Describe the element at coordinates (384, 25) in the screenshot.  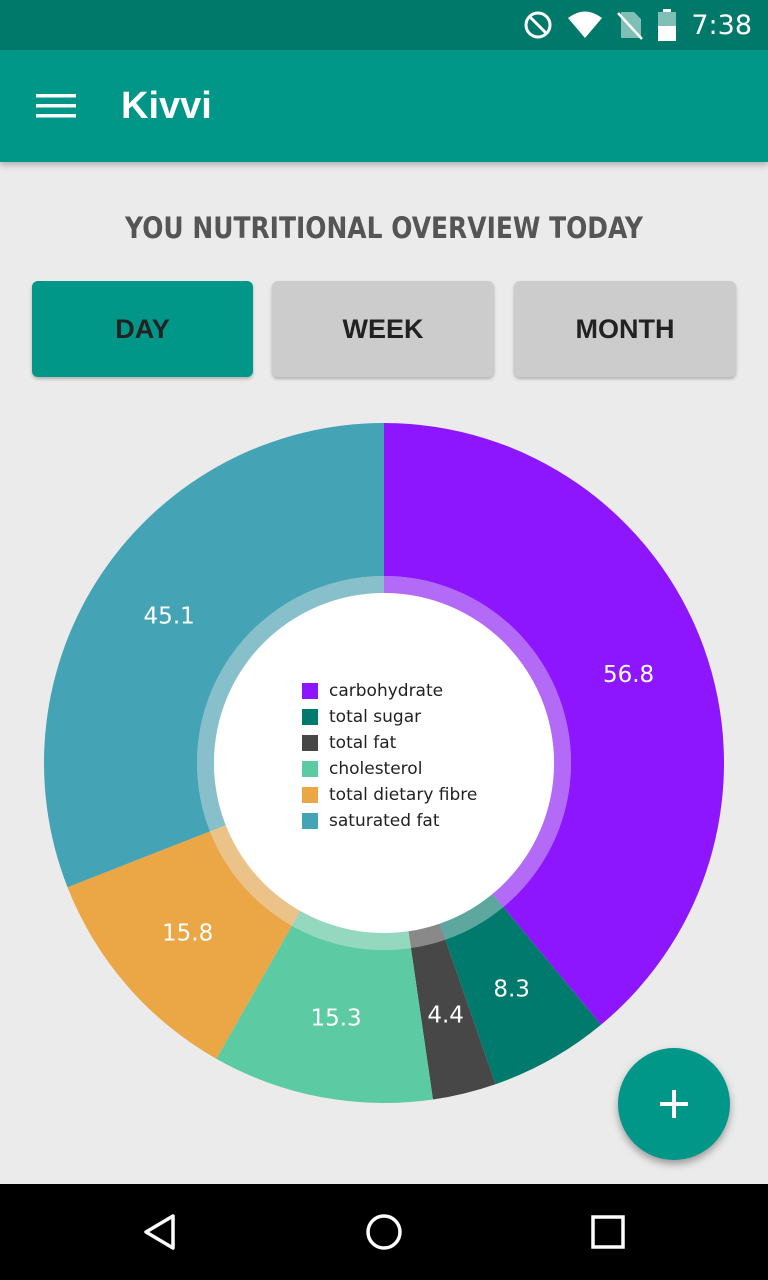
I see `status-bar: 7:38` at that location.